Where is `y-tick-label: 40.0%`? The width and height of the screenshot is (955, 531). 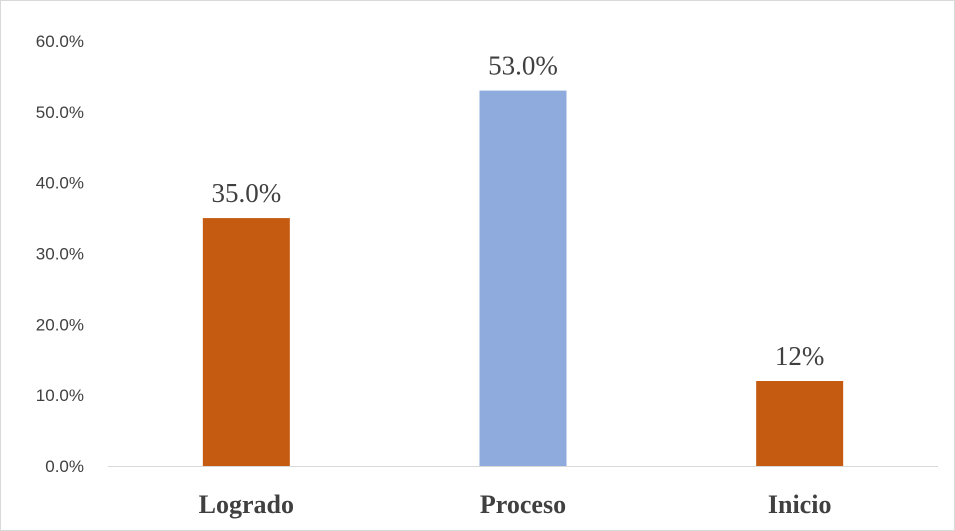
y-tick-label: 40.0% is located at coordinates (60, 183).